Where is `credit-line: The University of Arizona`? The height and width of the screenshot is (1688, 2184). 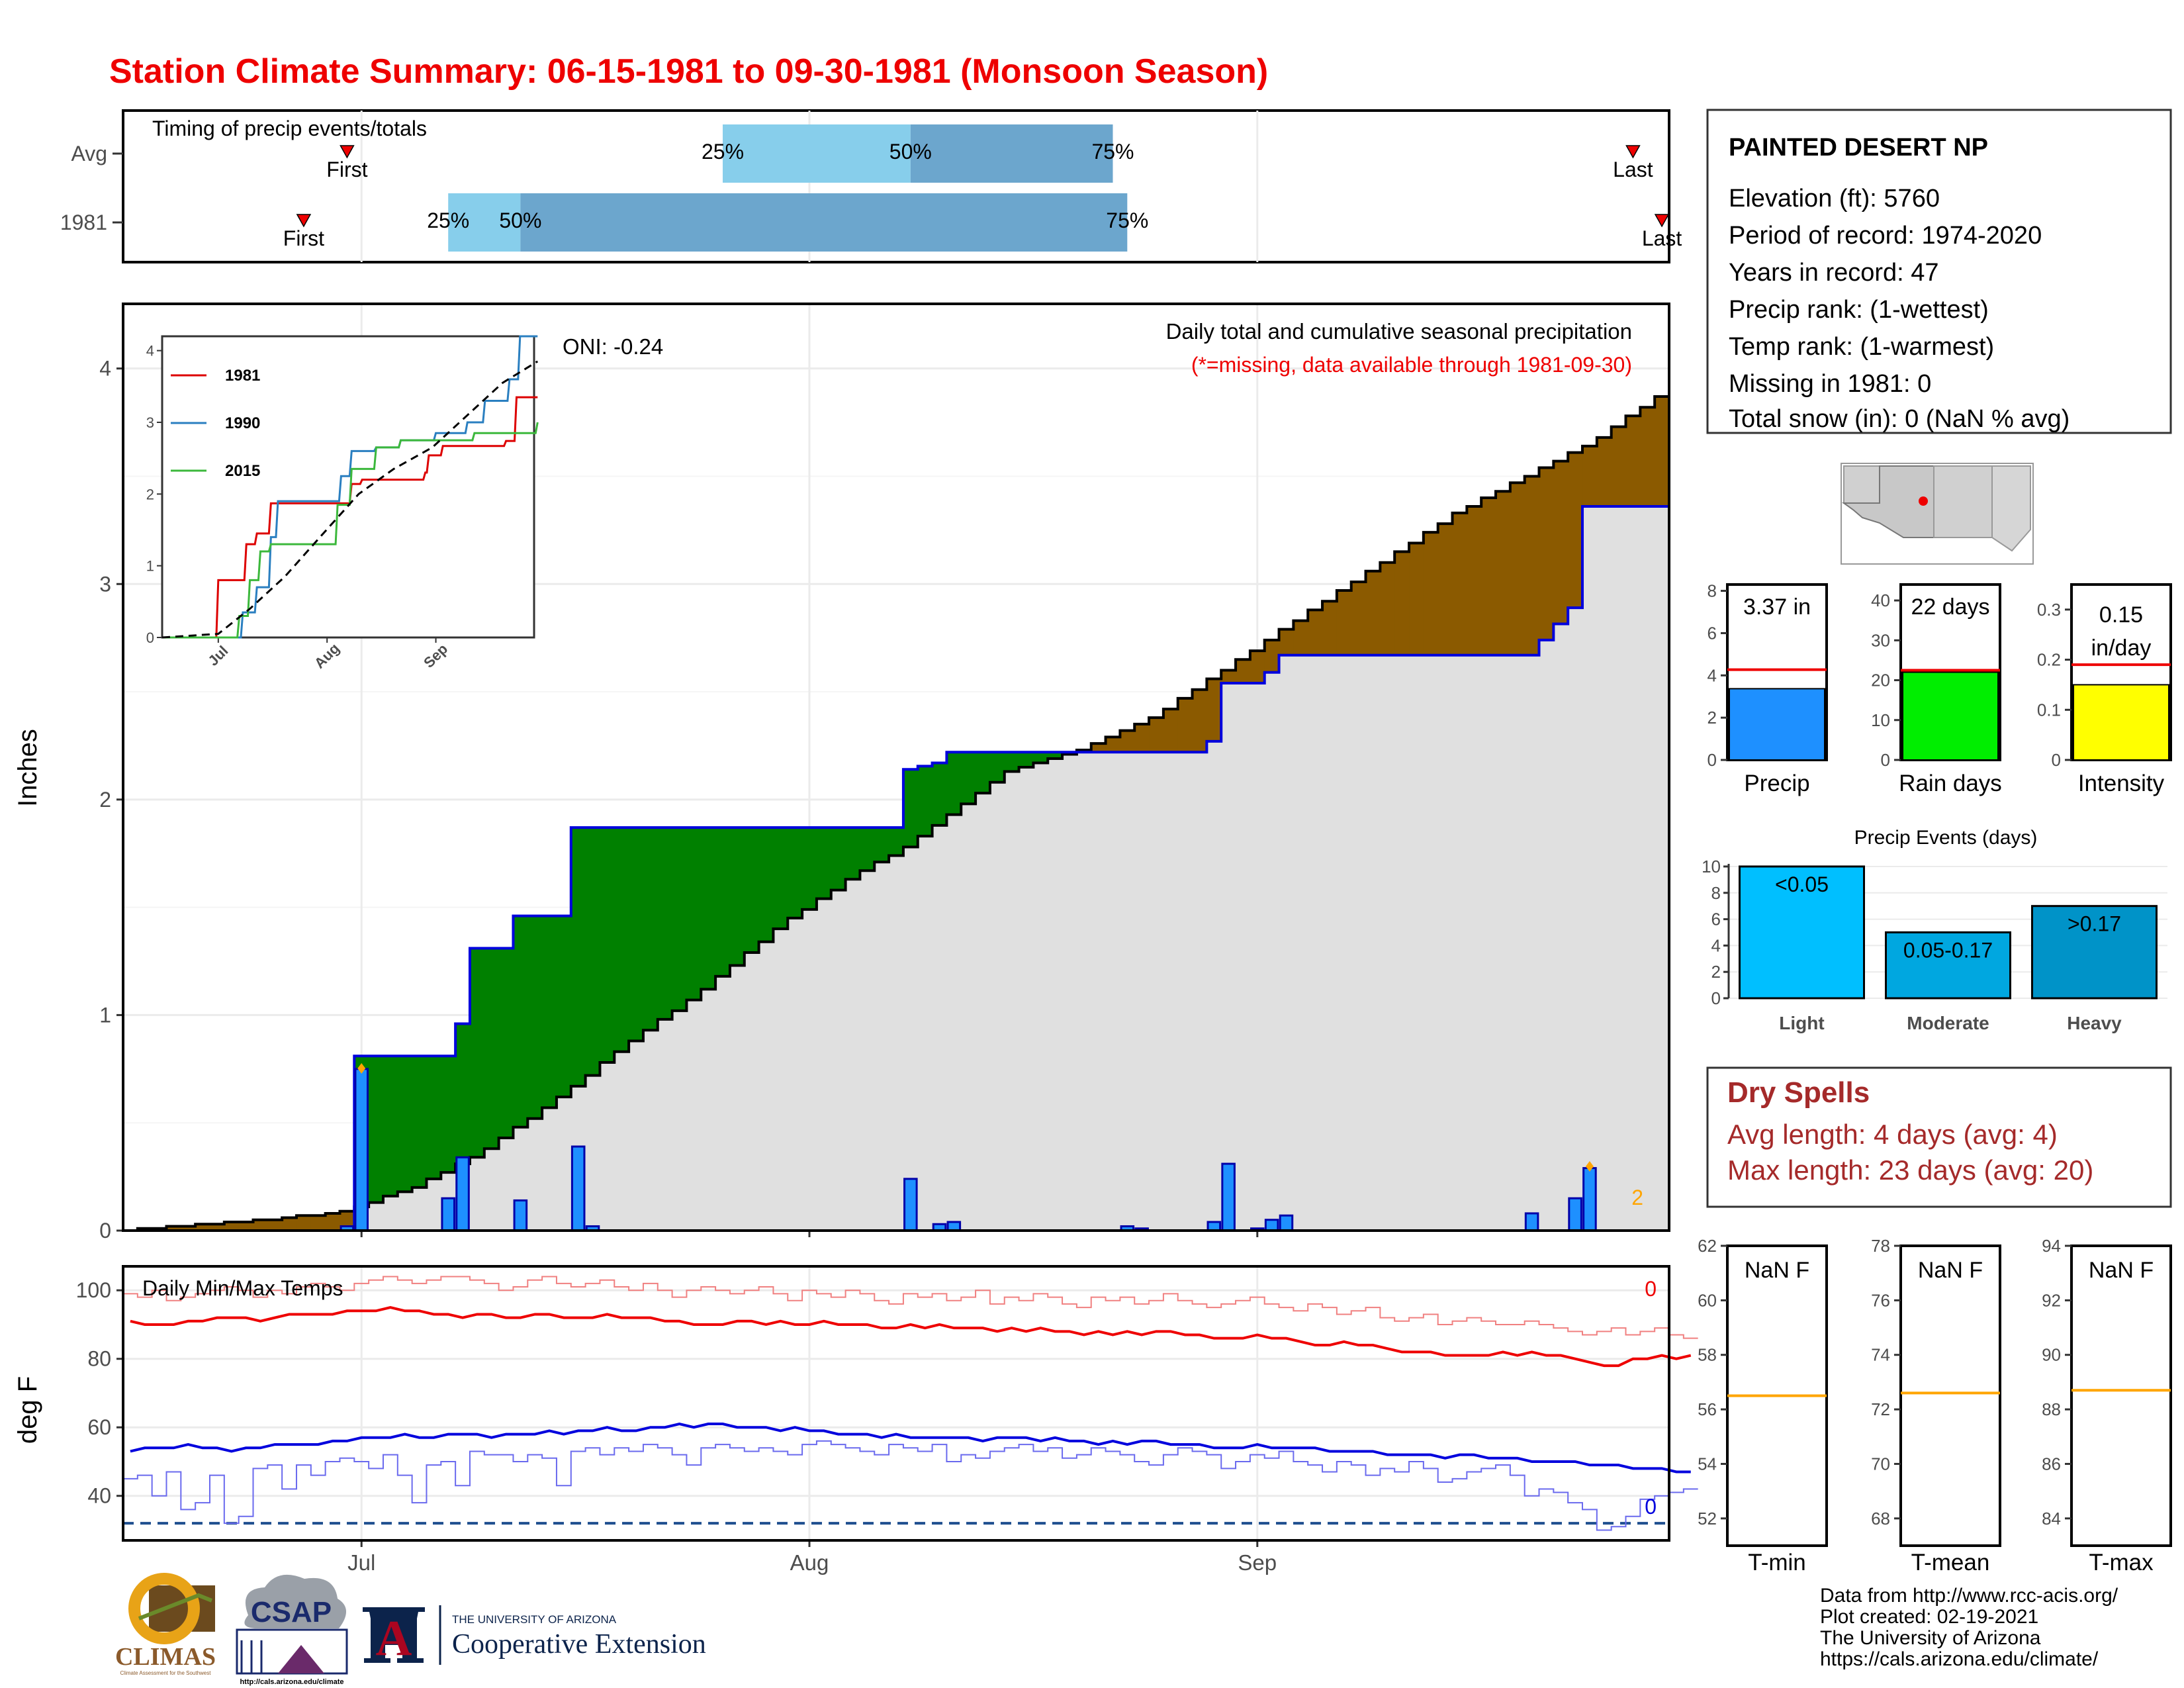 credit-line: The University of Arizona is located at coordinates (1931, 1638).